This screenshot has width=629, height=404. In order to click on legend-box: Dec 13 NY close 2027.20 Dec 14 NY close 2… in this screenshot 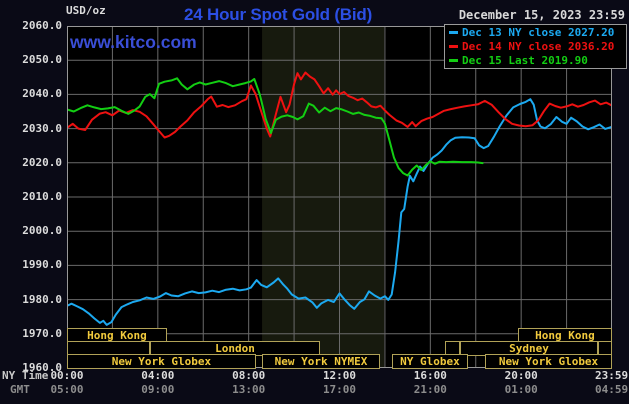, I will do `click(535, 46)`.